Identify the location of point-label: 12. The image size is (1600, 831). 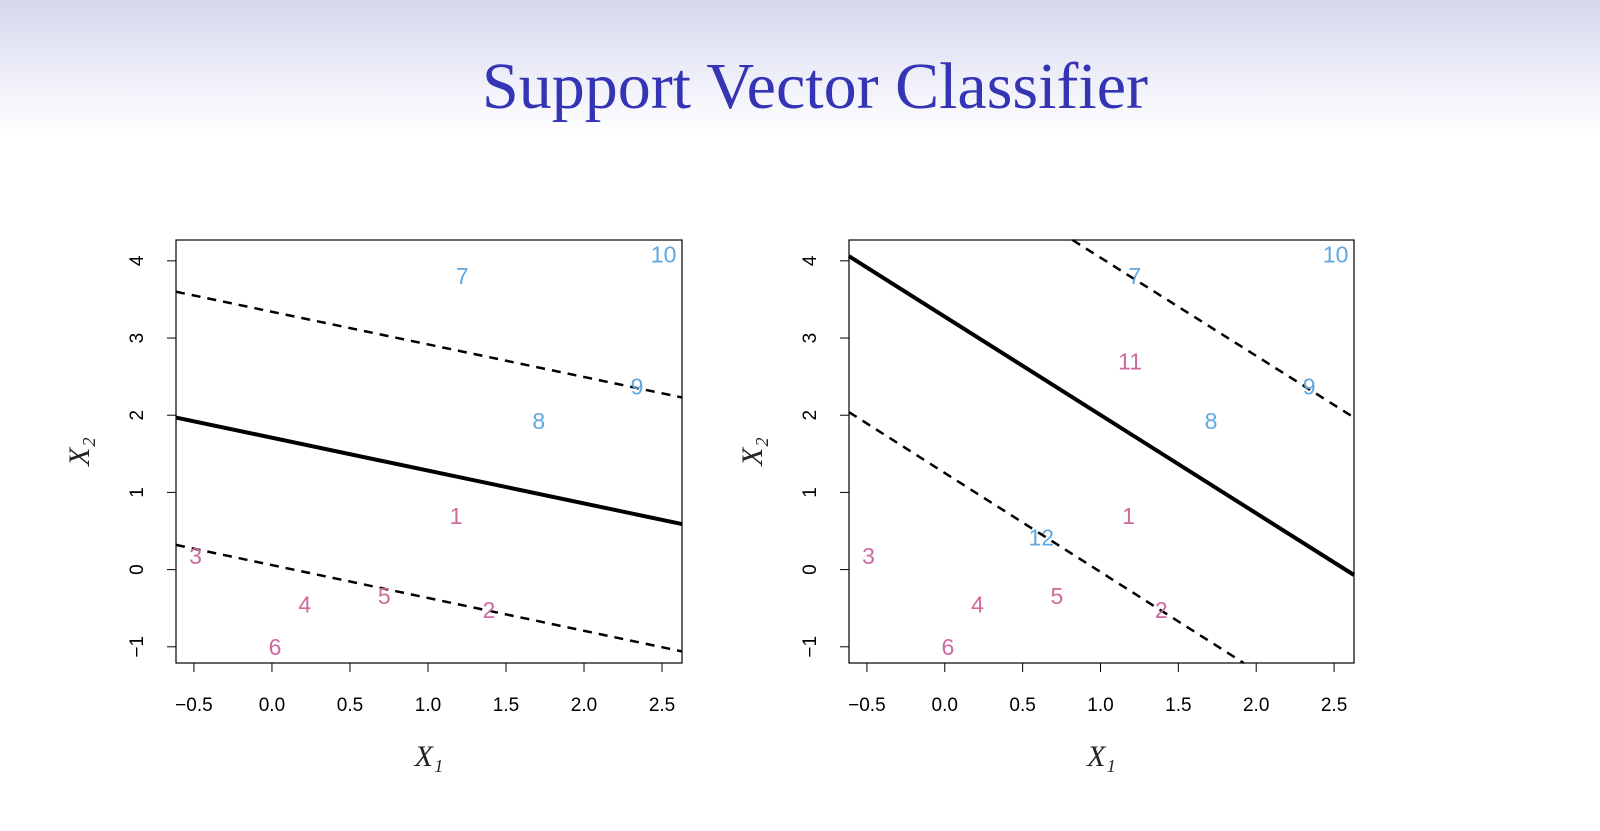
(1042, 538).